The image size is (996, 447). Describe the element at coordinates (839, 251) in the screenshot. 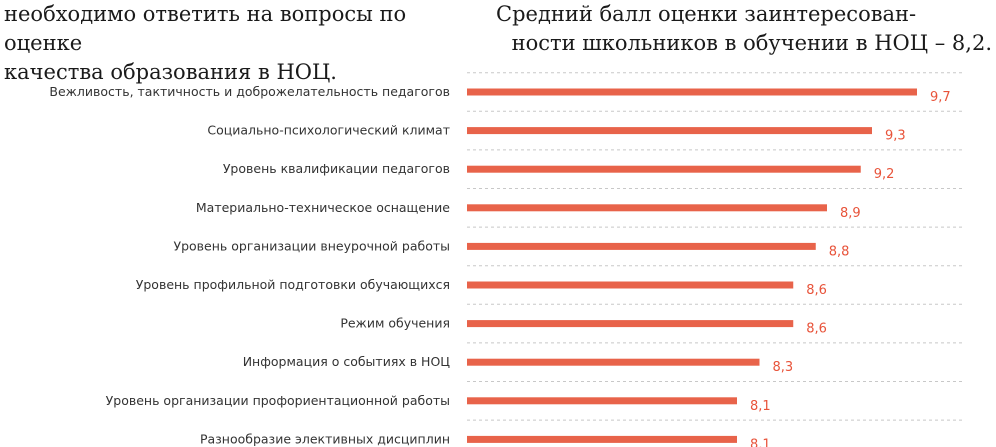

I see `value-label: 8,8` at that location.